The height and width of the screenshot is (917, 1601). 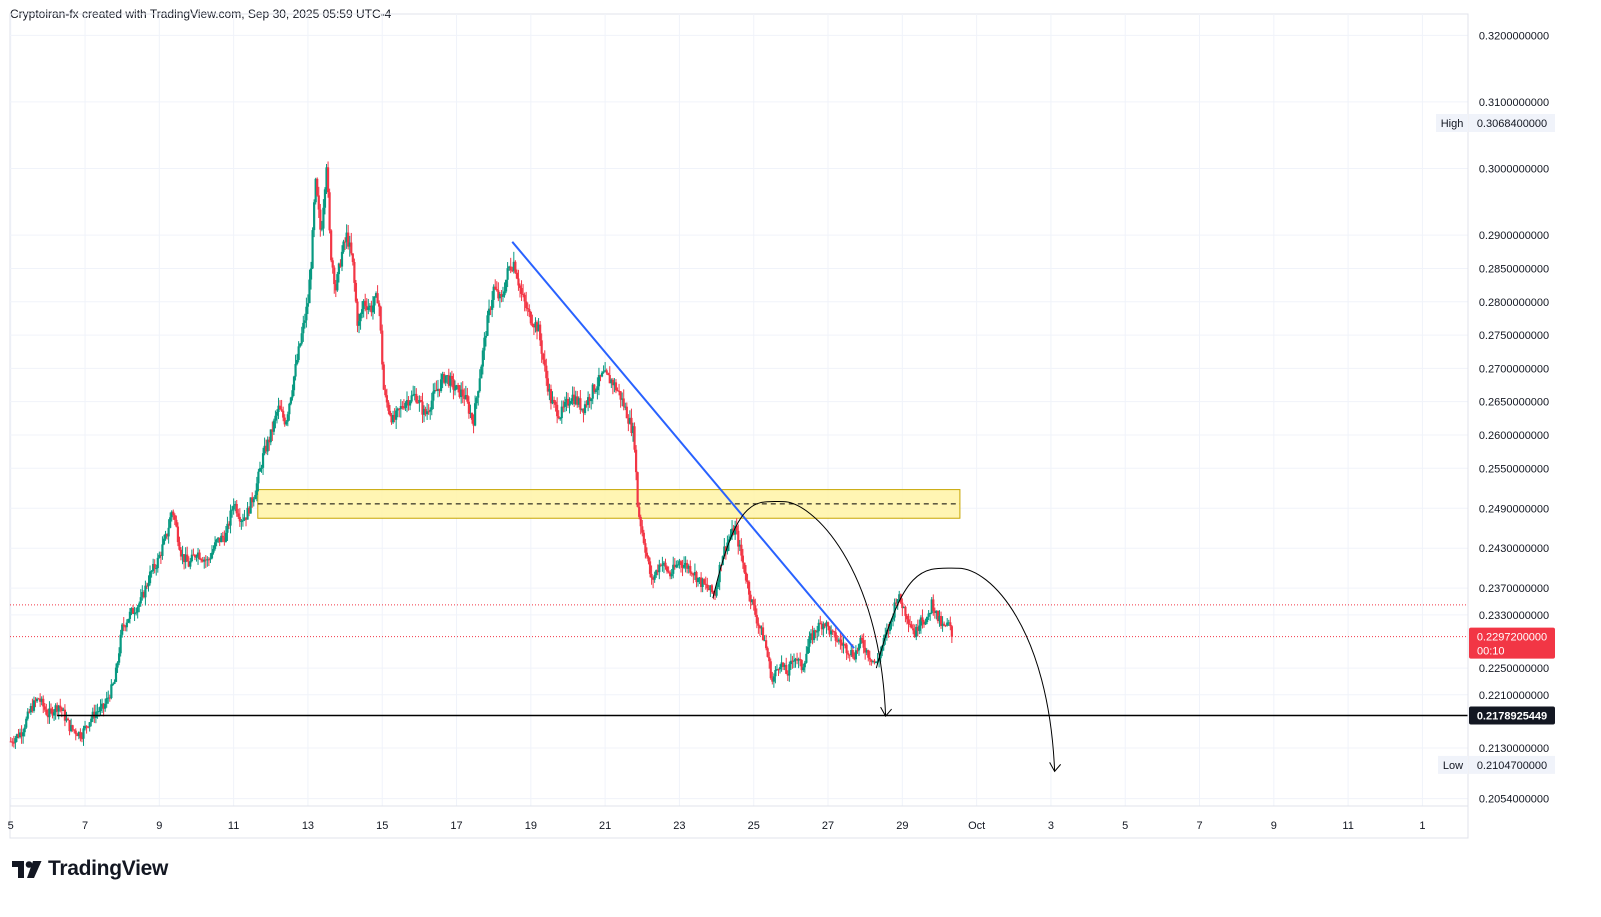 I want to click on current-price-value: 0.2297200000, so click(x=1512, y=638).